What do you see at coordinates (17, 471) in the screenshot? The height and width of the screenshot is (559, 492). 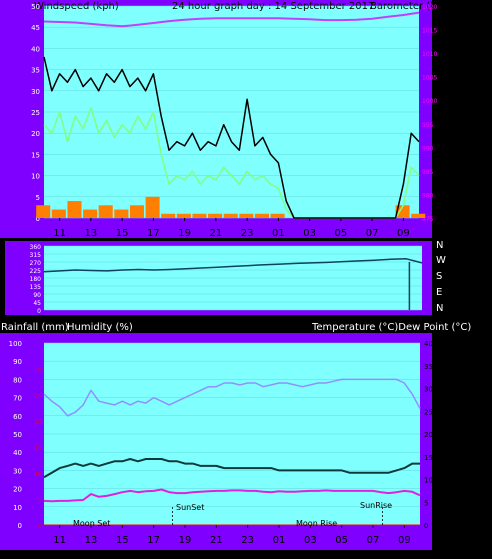 I see `humidity-tick-label: 30` at bounding box center [17, 471].